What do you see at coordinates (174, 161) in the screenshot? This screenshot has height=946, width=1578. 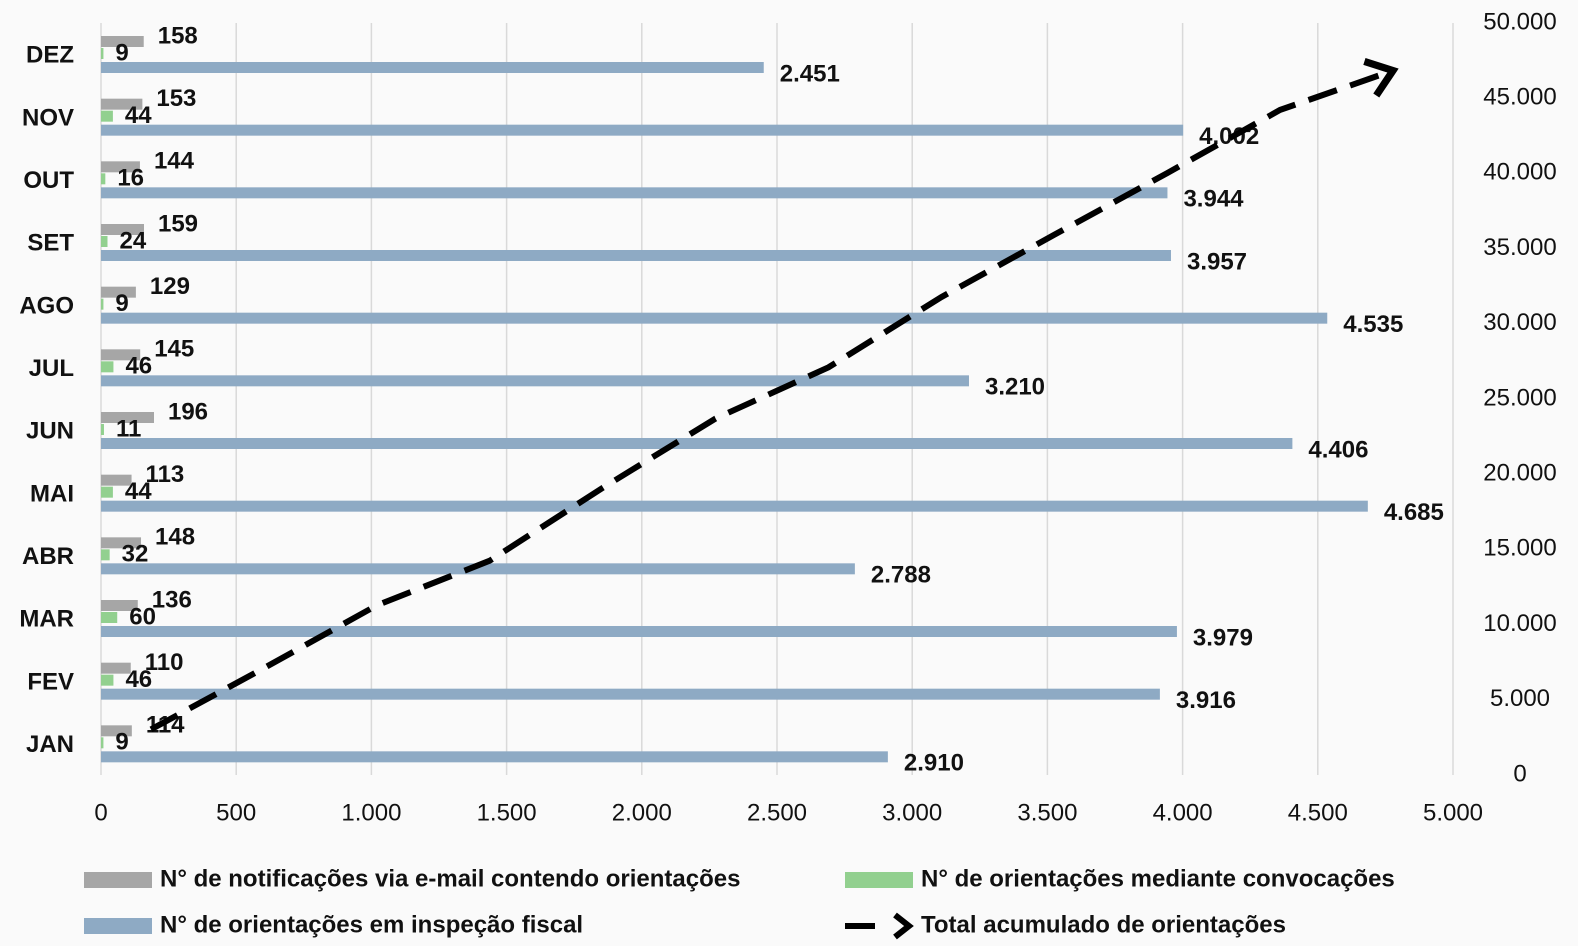 I see `value-label: 144` at bounding box center [174, 161].